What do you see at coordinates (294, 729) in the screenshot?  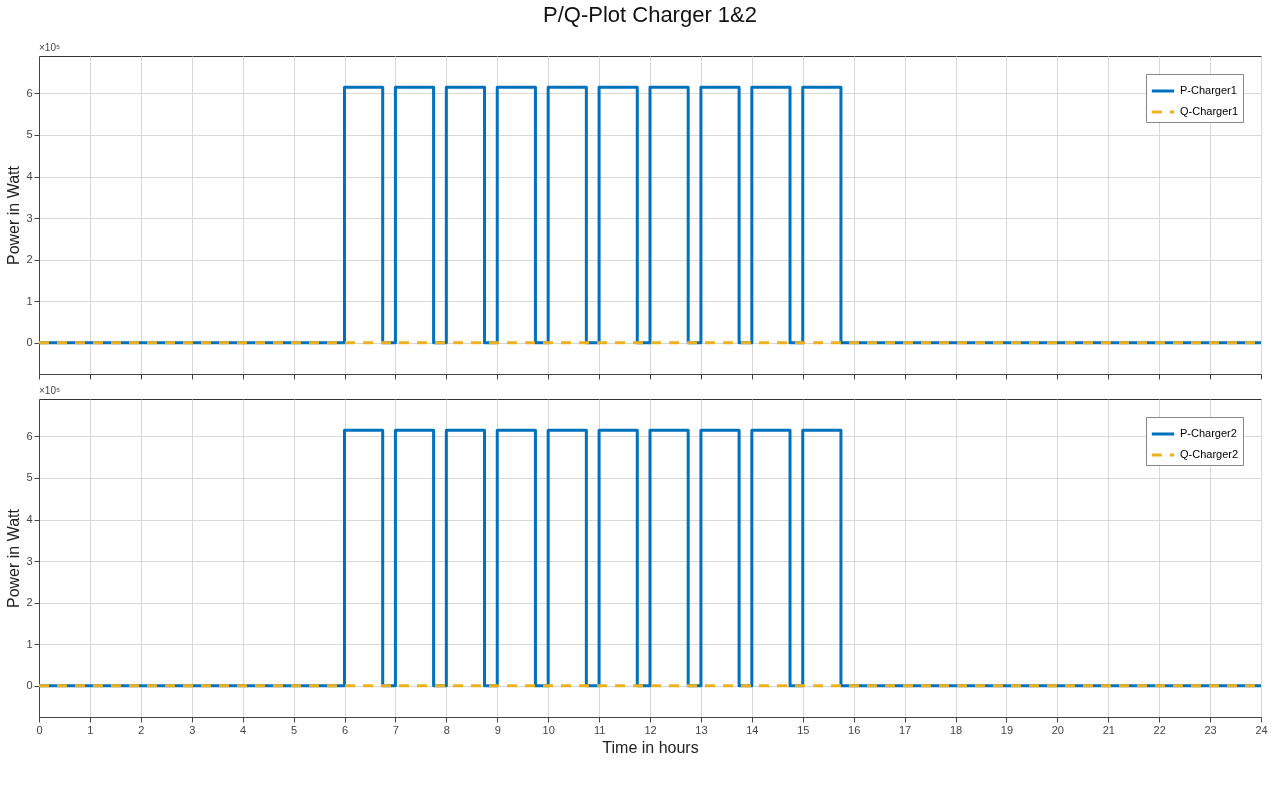 I see `x-tick-label: 5` at bounding box center [294, 729].